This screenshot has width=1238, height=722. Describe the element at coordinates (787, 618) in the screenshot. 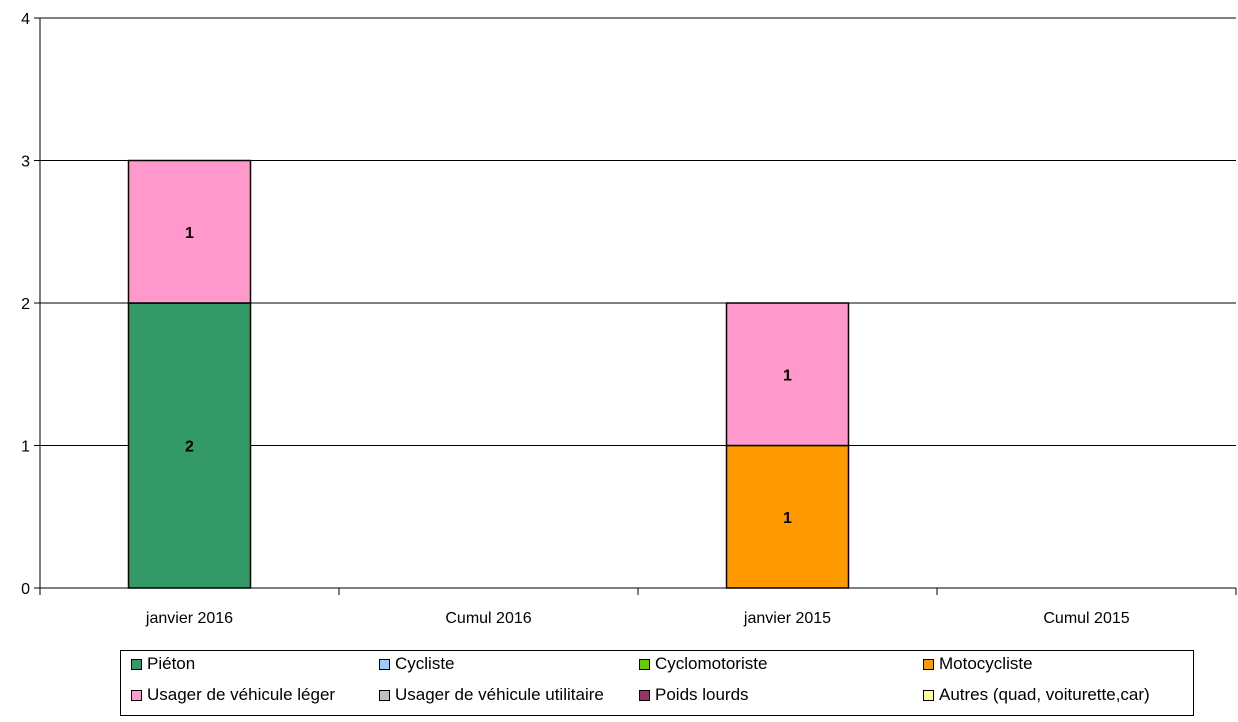

I see `x-tick-label: janvier 2015` at that location.